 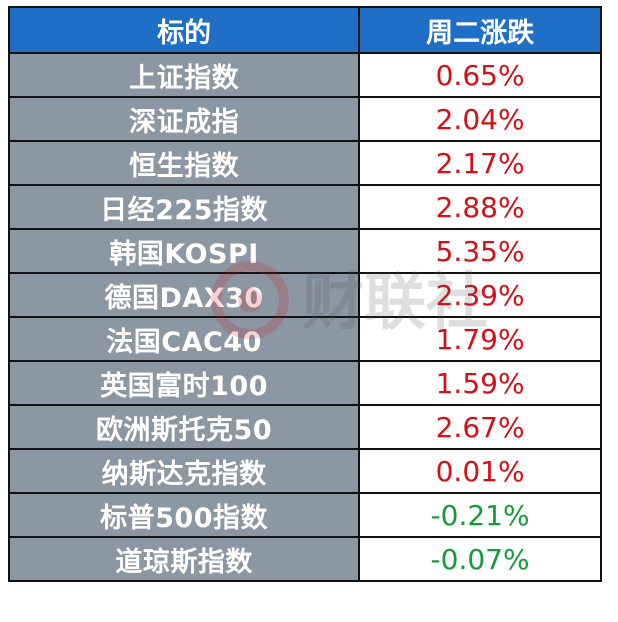 I want to click on table-row: 日经225指数 2.88%, so click(x=304, y=207).